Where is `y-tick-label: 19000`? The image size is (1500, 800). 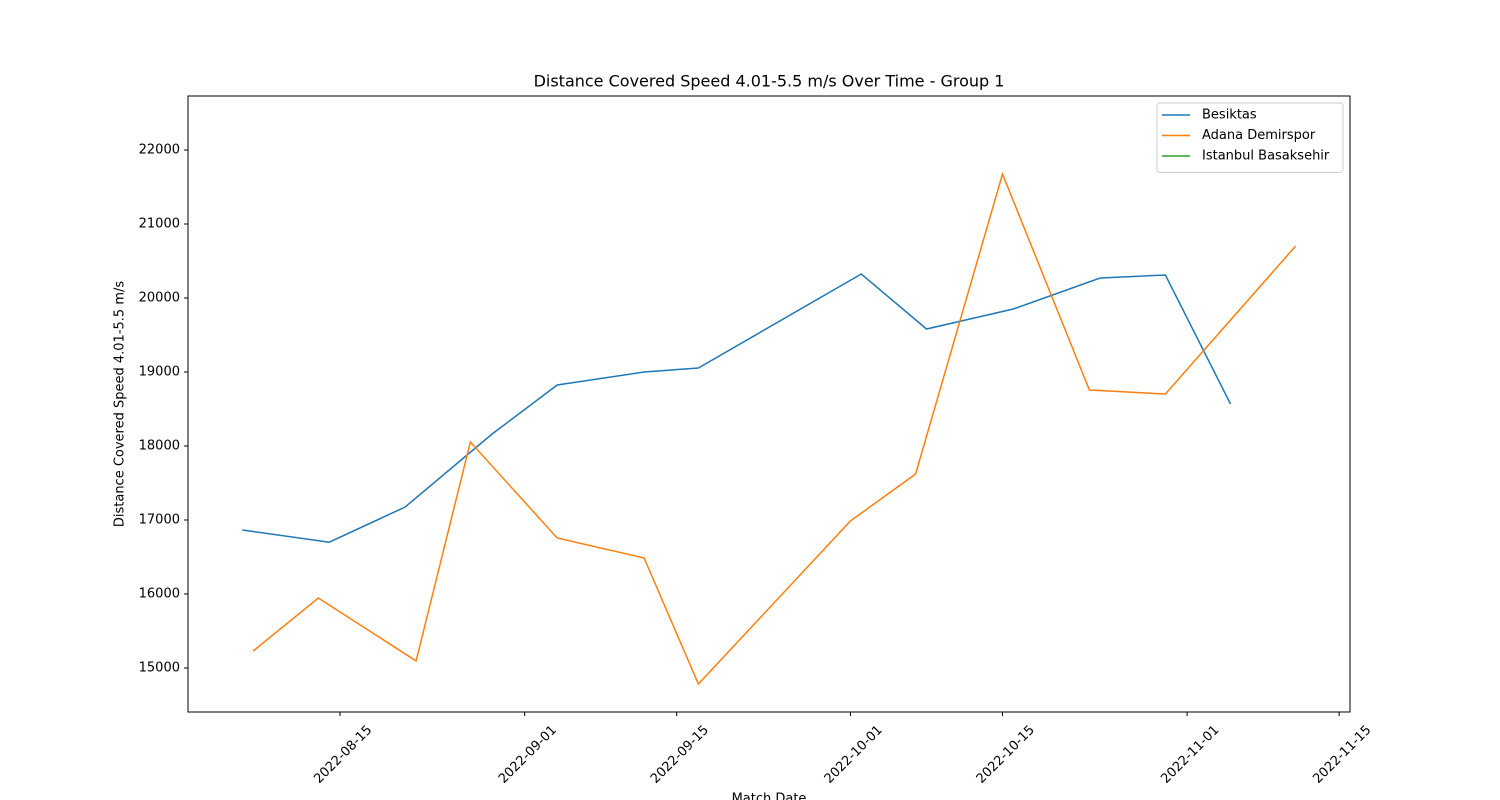 y-tick-label: 19000 is located at coordinates (159, 371).